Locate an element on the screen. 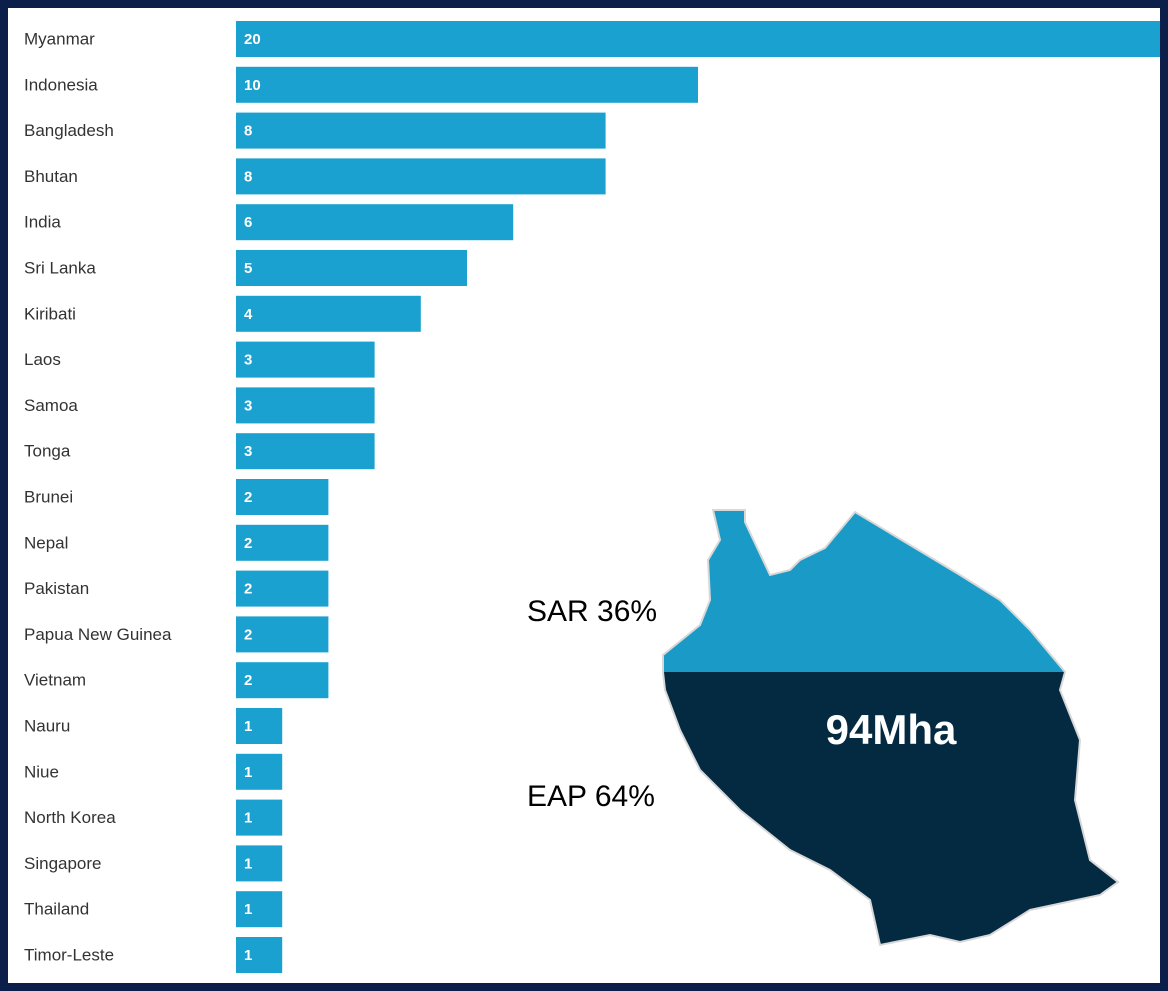  category-label: Myanmar is located at coordinates (59, 38).